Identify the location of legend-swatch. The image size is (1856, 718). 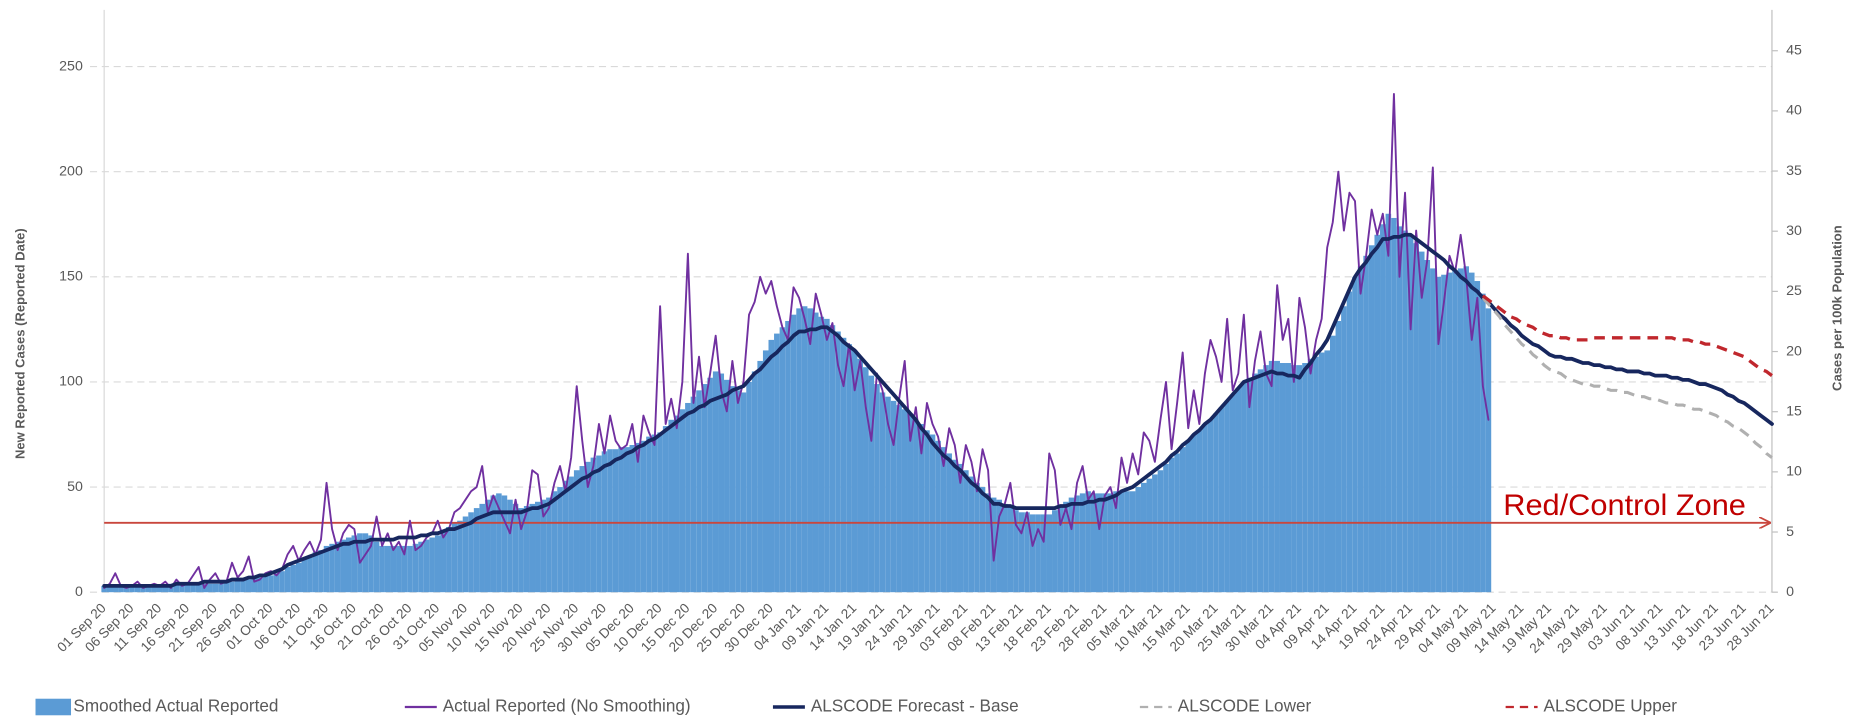
(53, 707).